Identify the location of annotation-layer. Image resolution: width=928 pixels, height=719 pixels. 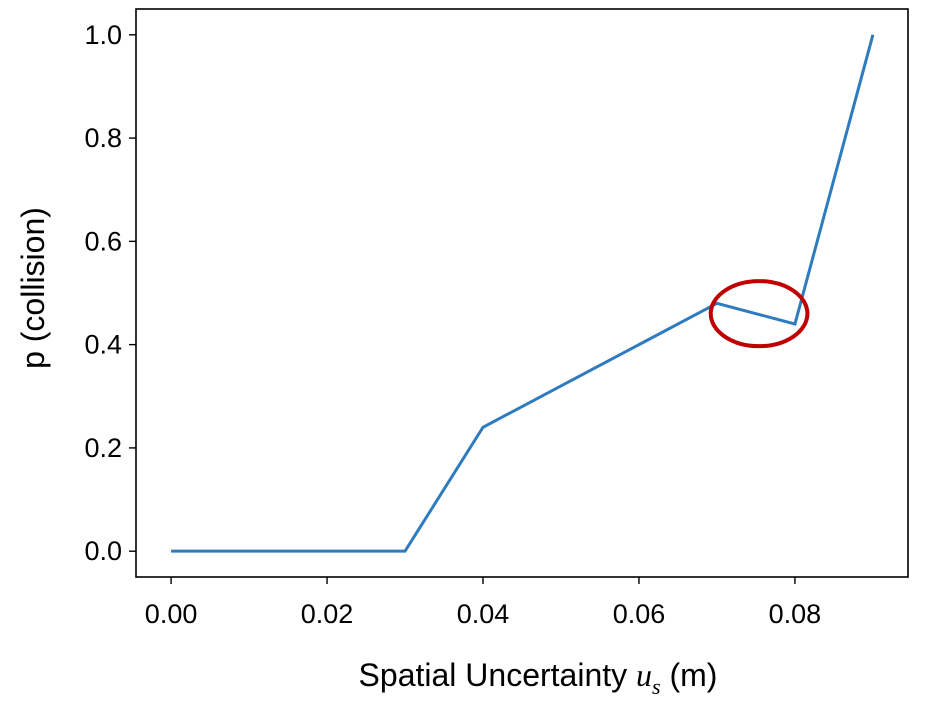
(759, 314).